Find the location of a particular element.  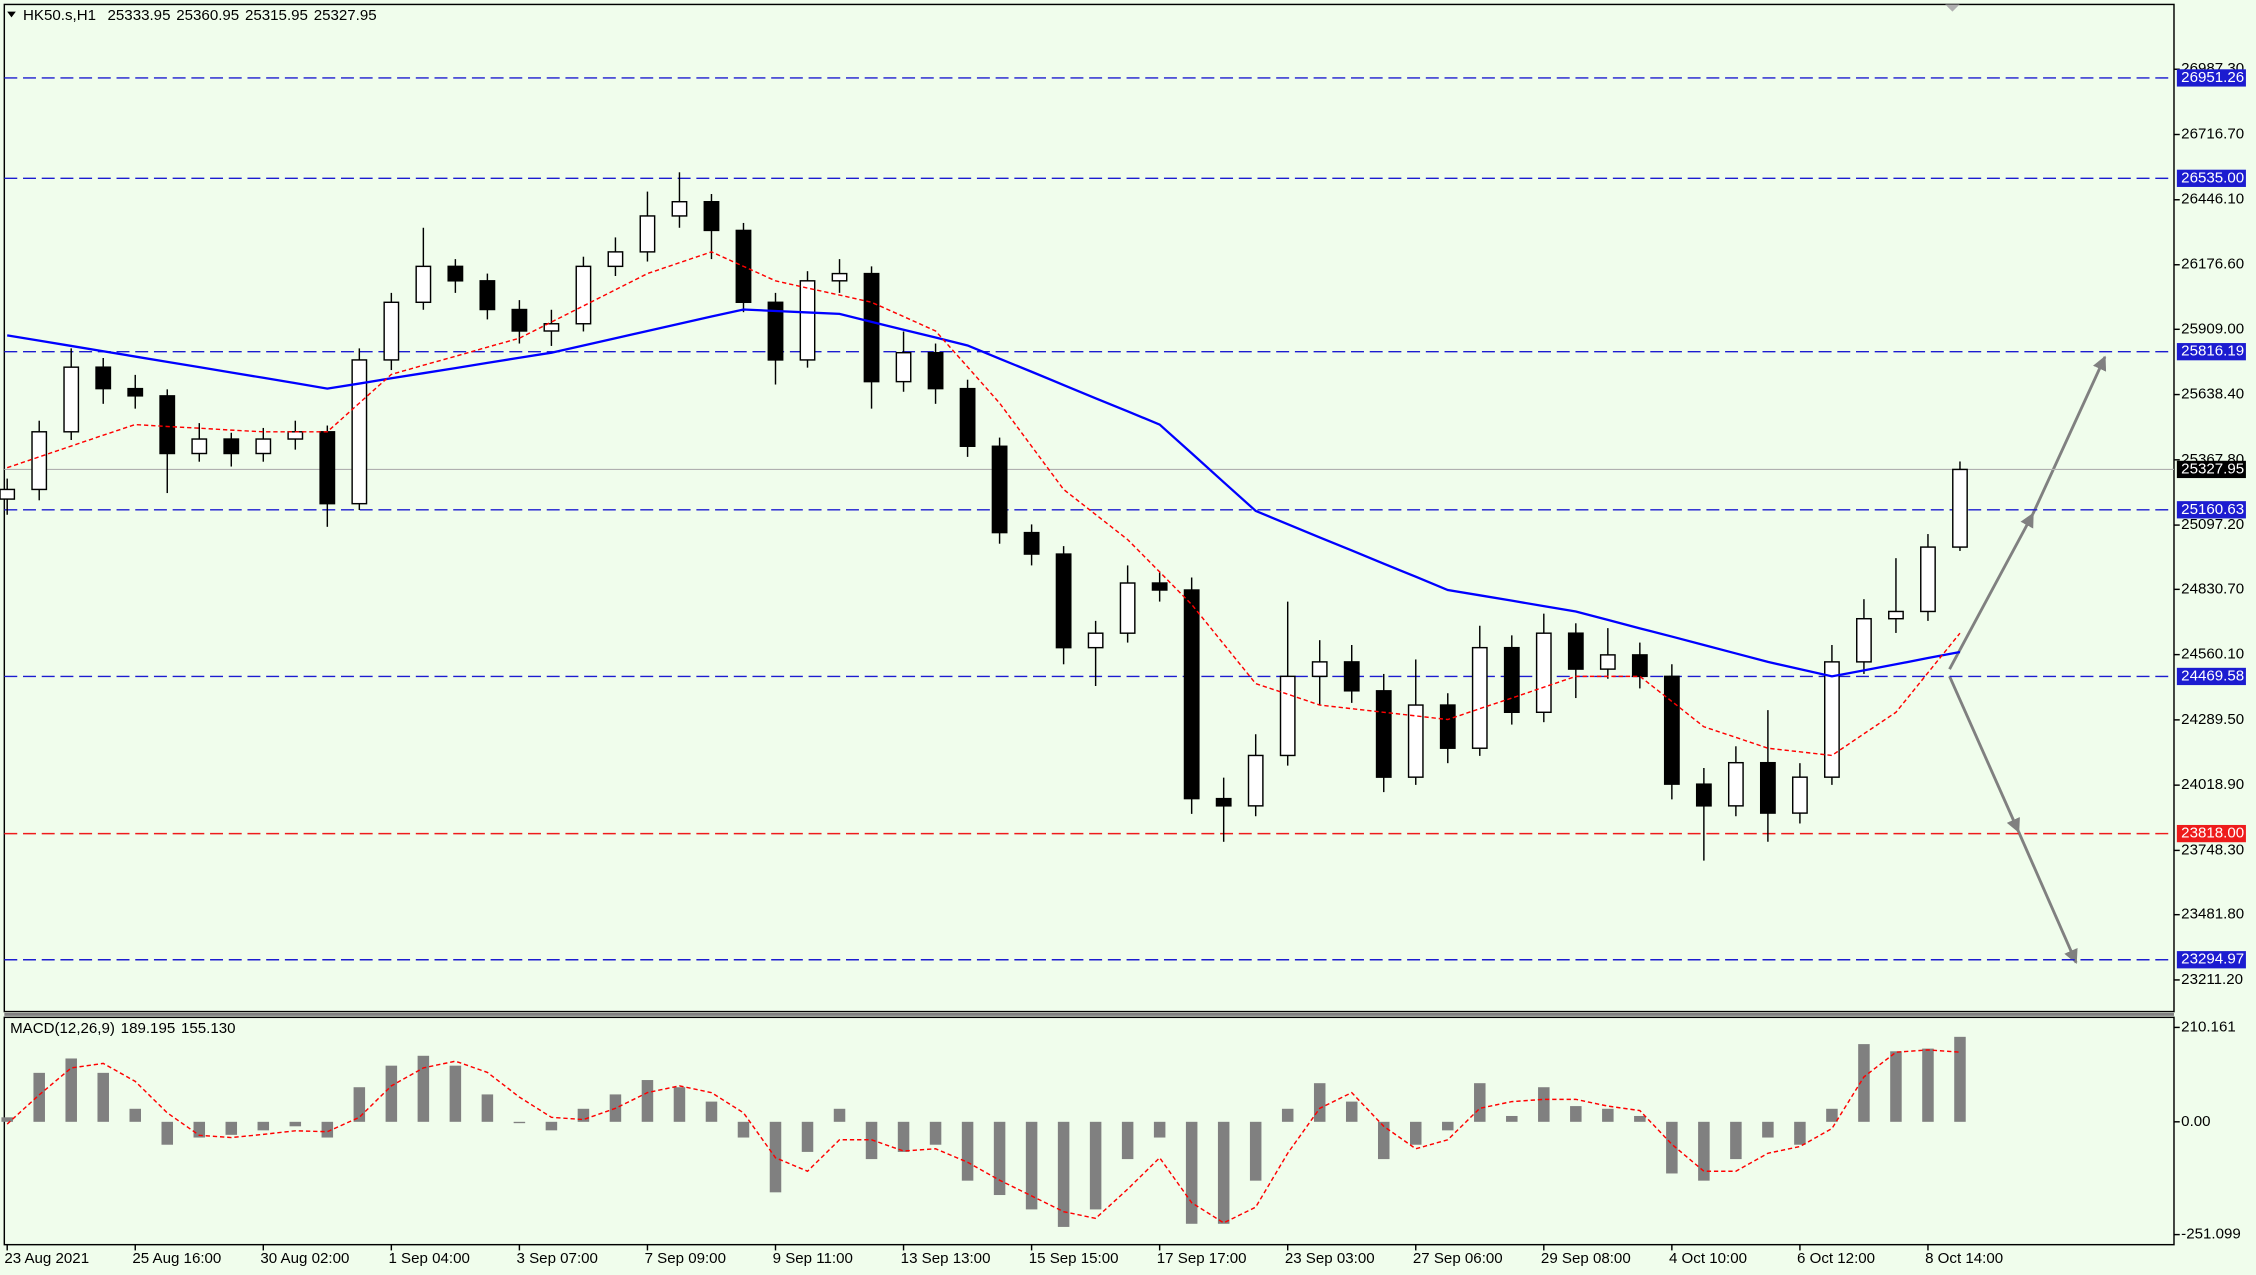

y-tick-label: 26176.60 is located at coordinates (2212, 264).